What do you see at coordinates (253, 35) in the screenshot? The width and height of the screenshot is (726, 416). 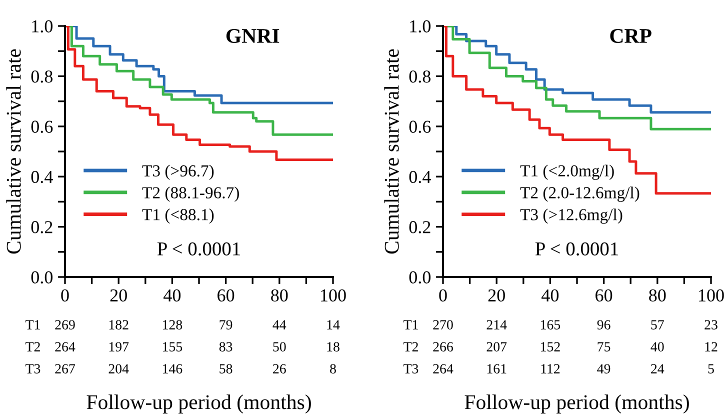 I see `chart-title: GNRI` at bounding box center [253, 35].